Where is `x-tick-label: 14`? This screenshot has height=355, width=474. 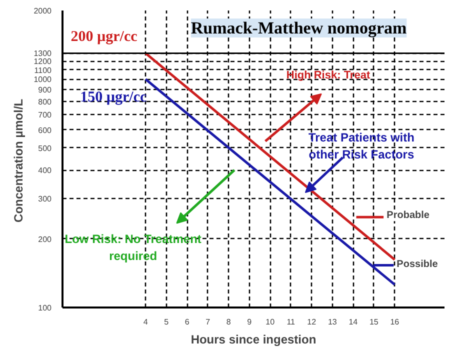
x-tick-label: 14 is located at coordinates (353, 322).